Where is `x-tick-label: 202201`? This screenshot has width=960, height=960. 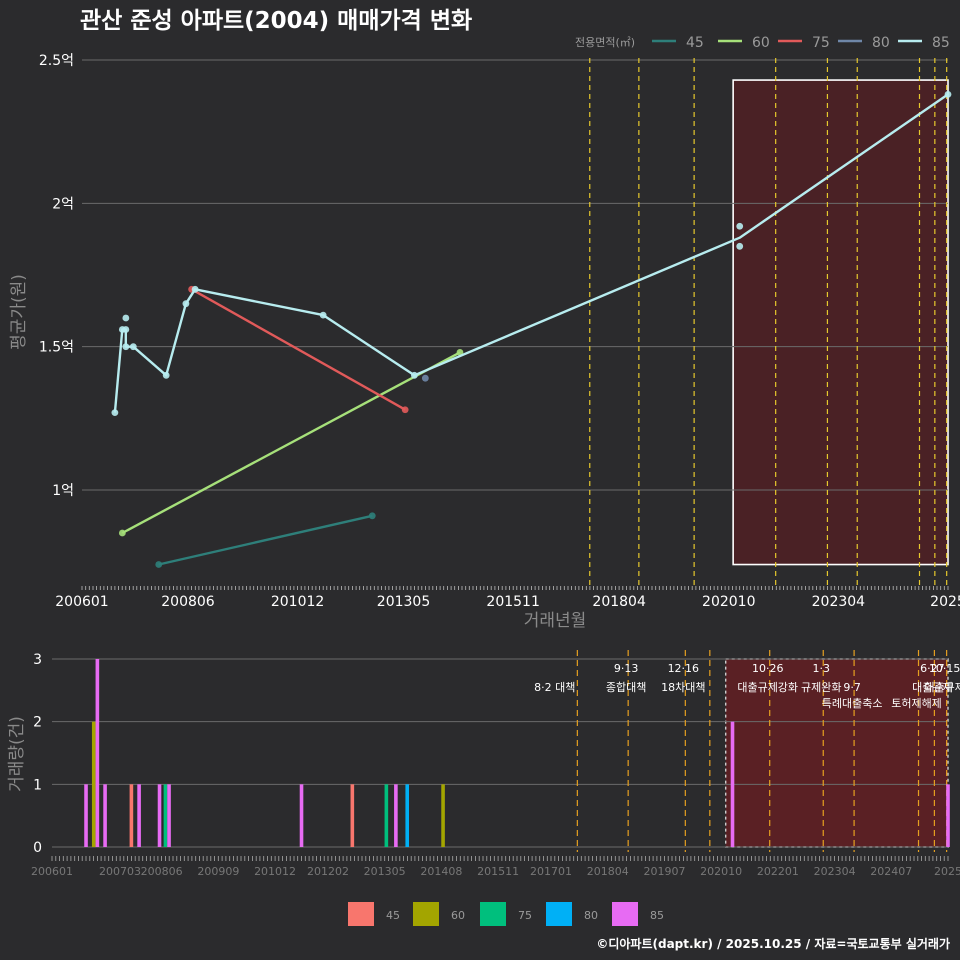
x-tick-label: 202201 is located at coordinates (778, 871).